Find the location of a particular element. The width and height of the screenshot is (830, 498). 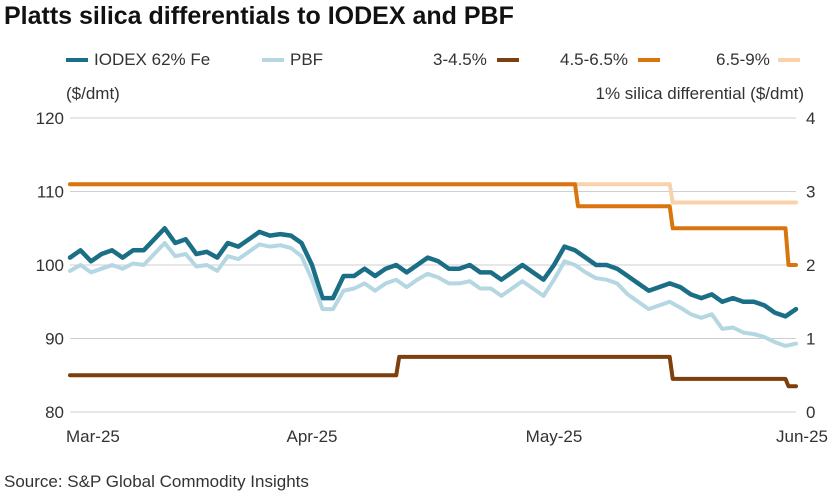

legend-swatch-iodex is located at coordinates (77, 60).